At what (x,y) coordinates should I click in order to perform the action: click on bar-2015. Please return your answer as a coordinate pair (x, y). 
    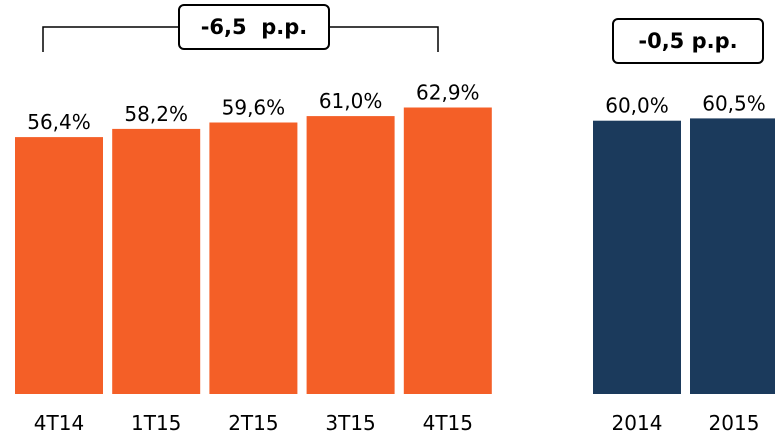
    Looking at the image, I should click on (732, 256).